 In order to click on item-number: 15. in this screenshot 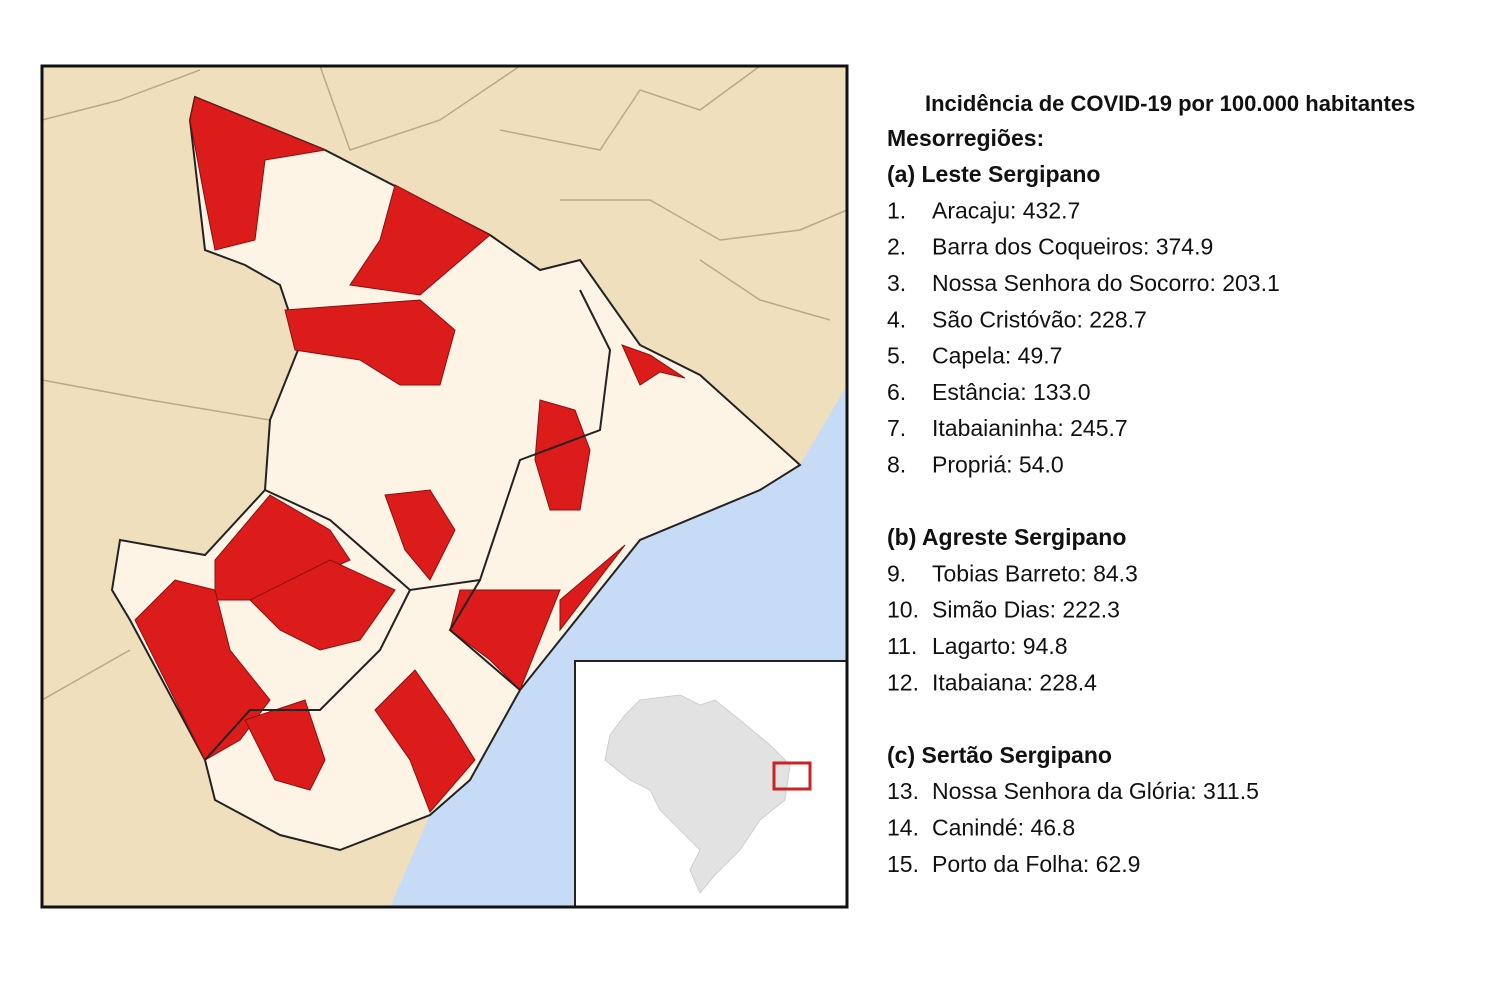, I will do `click(903, 864)`.